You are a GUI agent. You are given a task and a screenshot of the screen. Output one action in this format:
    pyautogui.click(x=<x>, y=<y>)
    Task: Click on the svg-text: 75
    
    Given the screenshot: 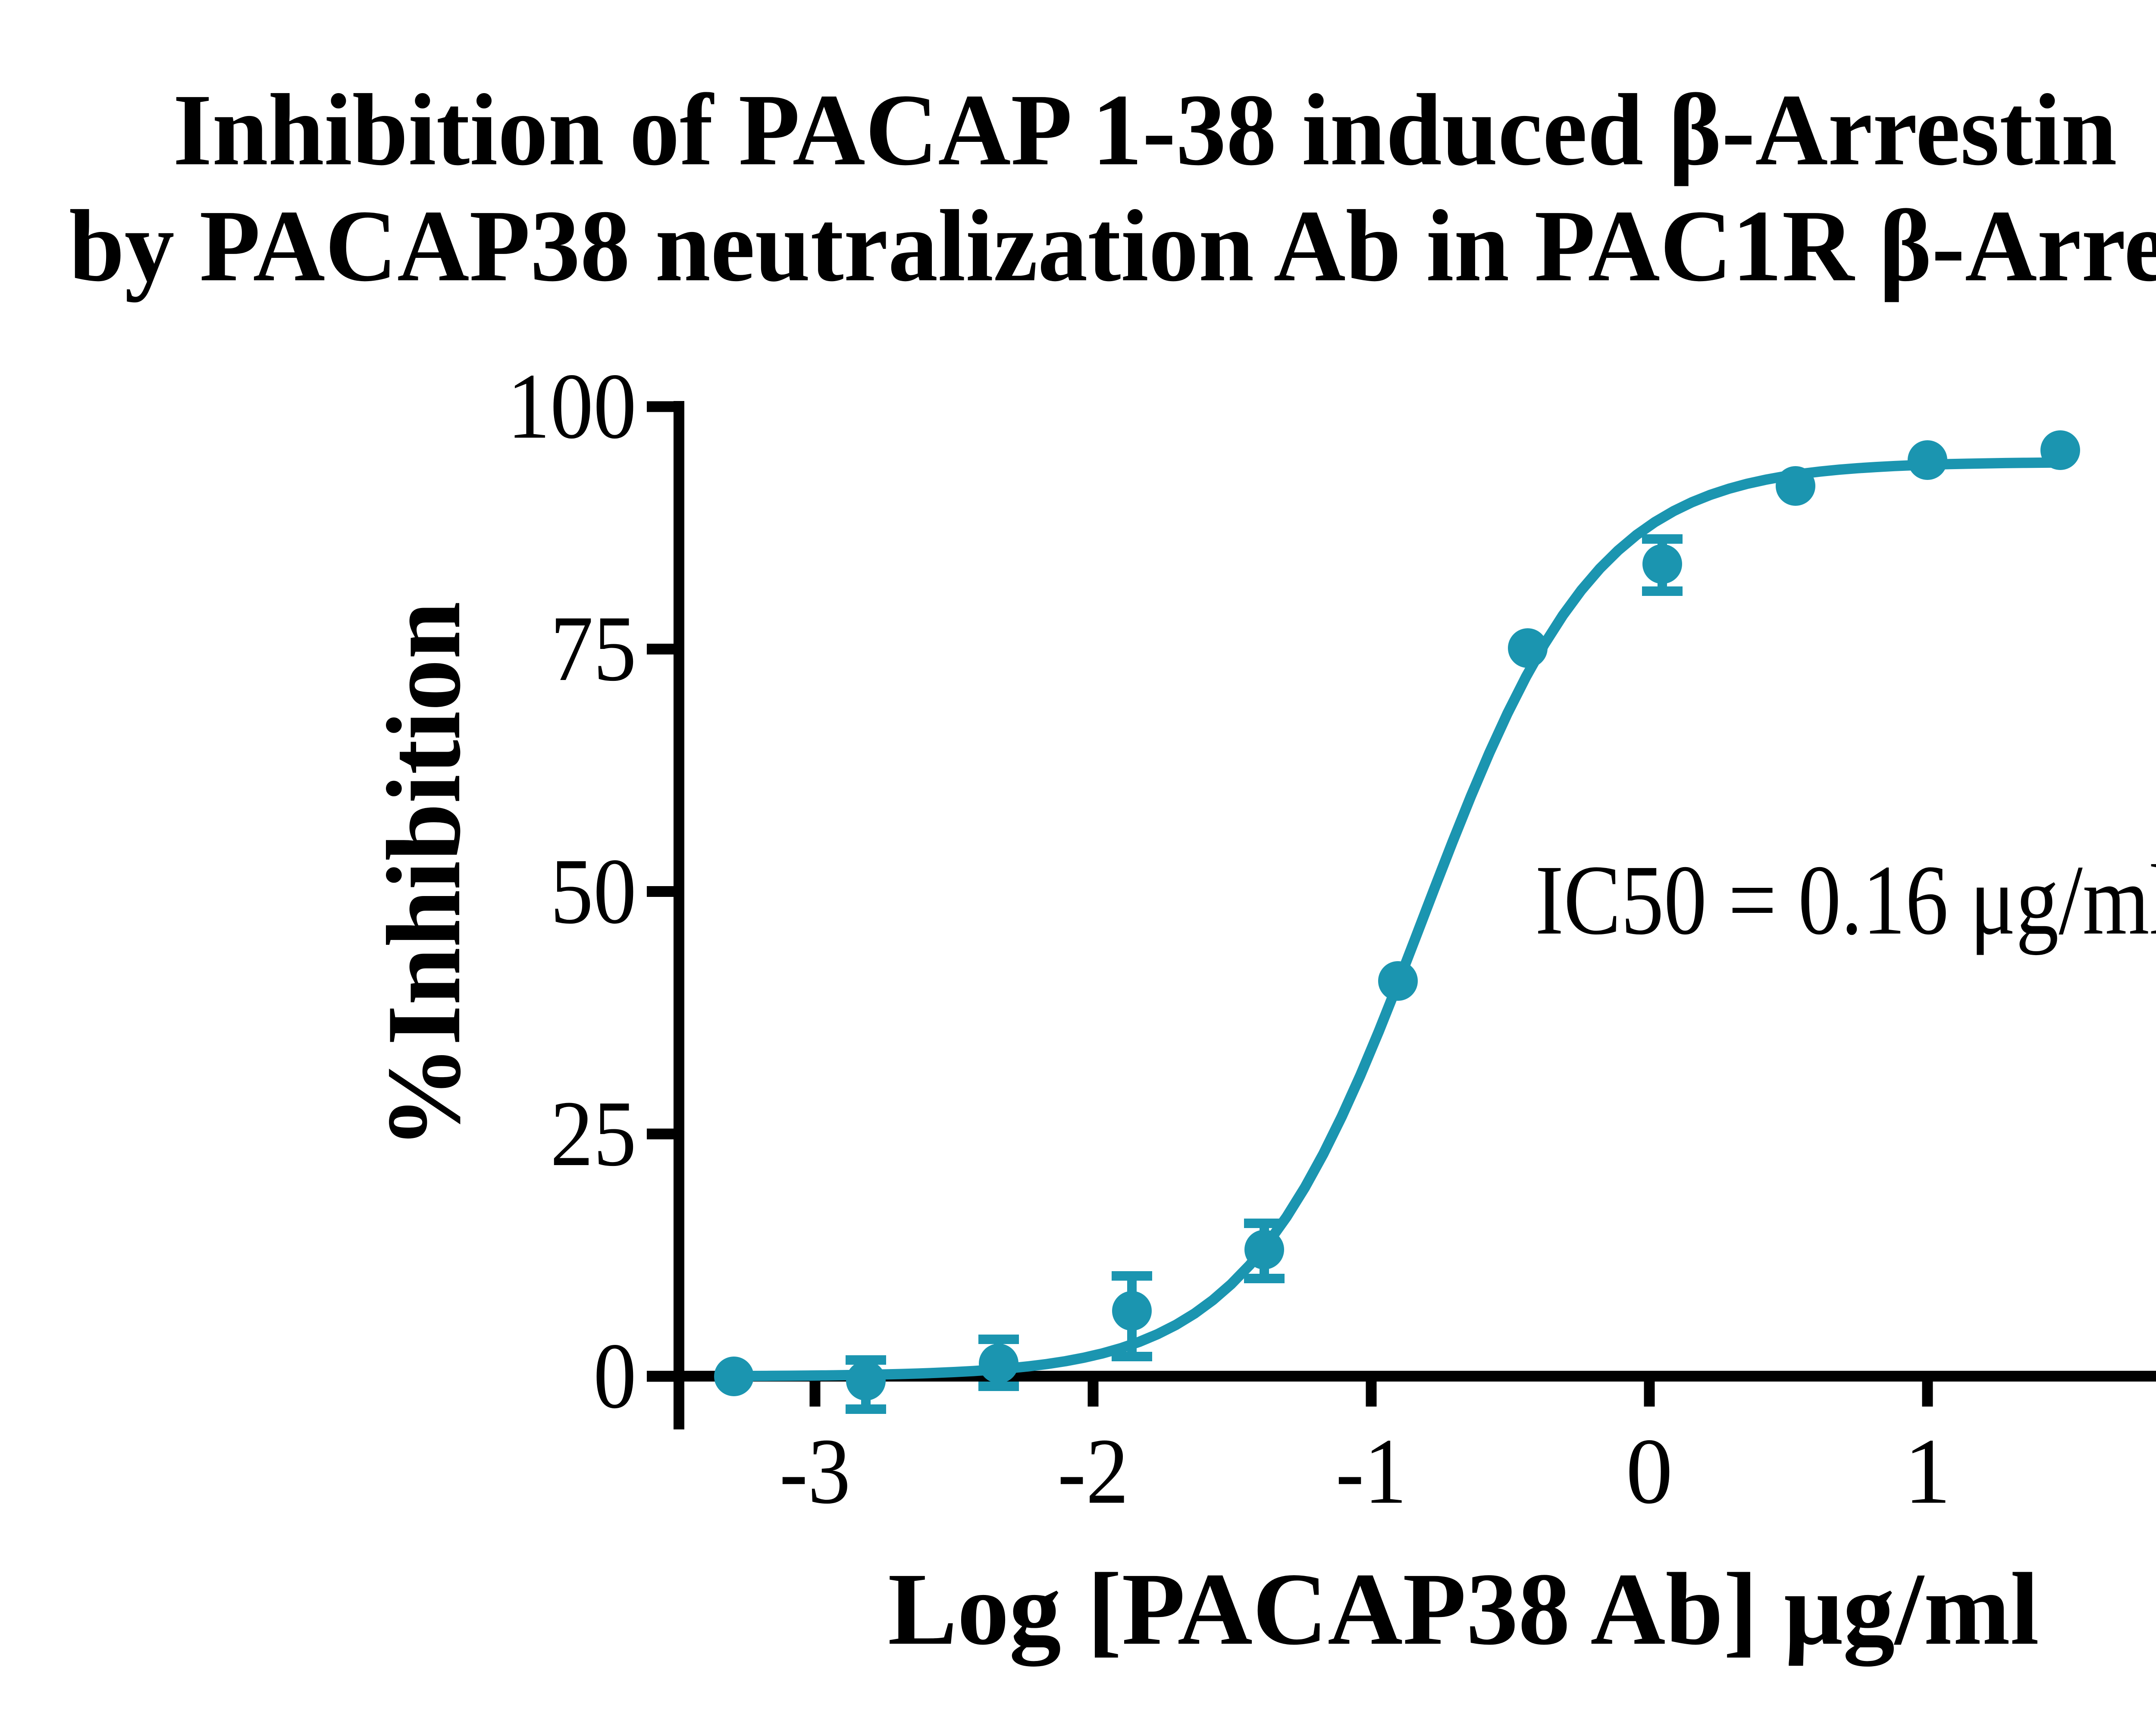 What is the action you would take?
    pyautogui.click(x=593, y=649)
    